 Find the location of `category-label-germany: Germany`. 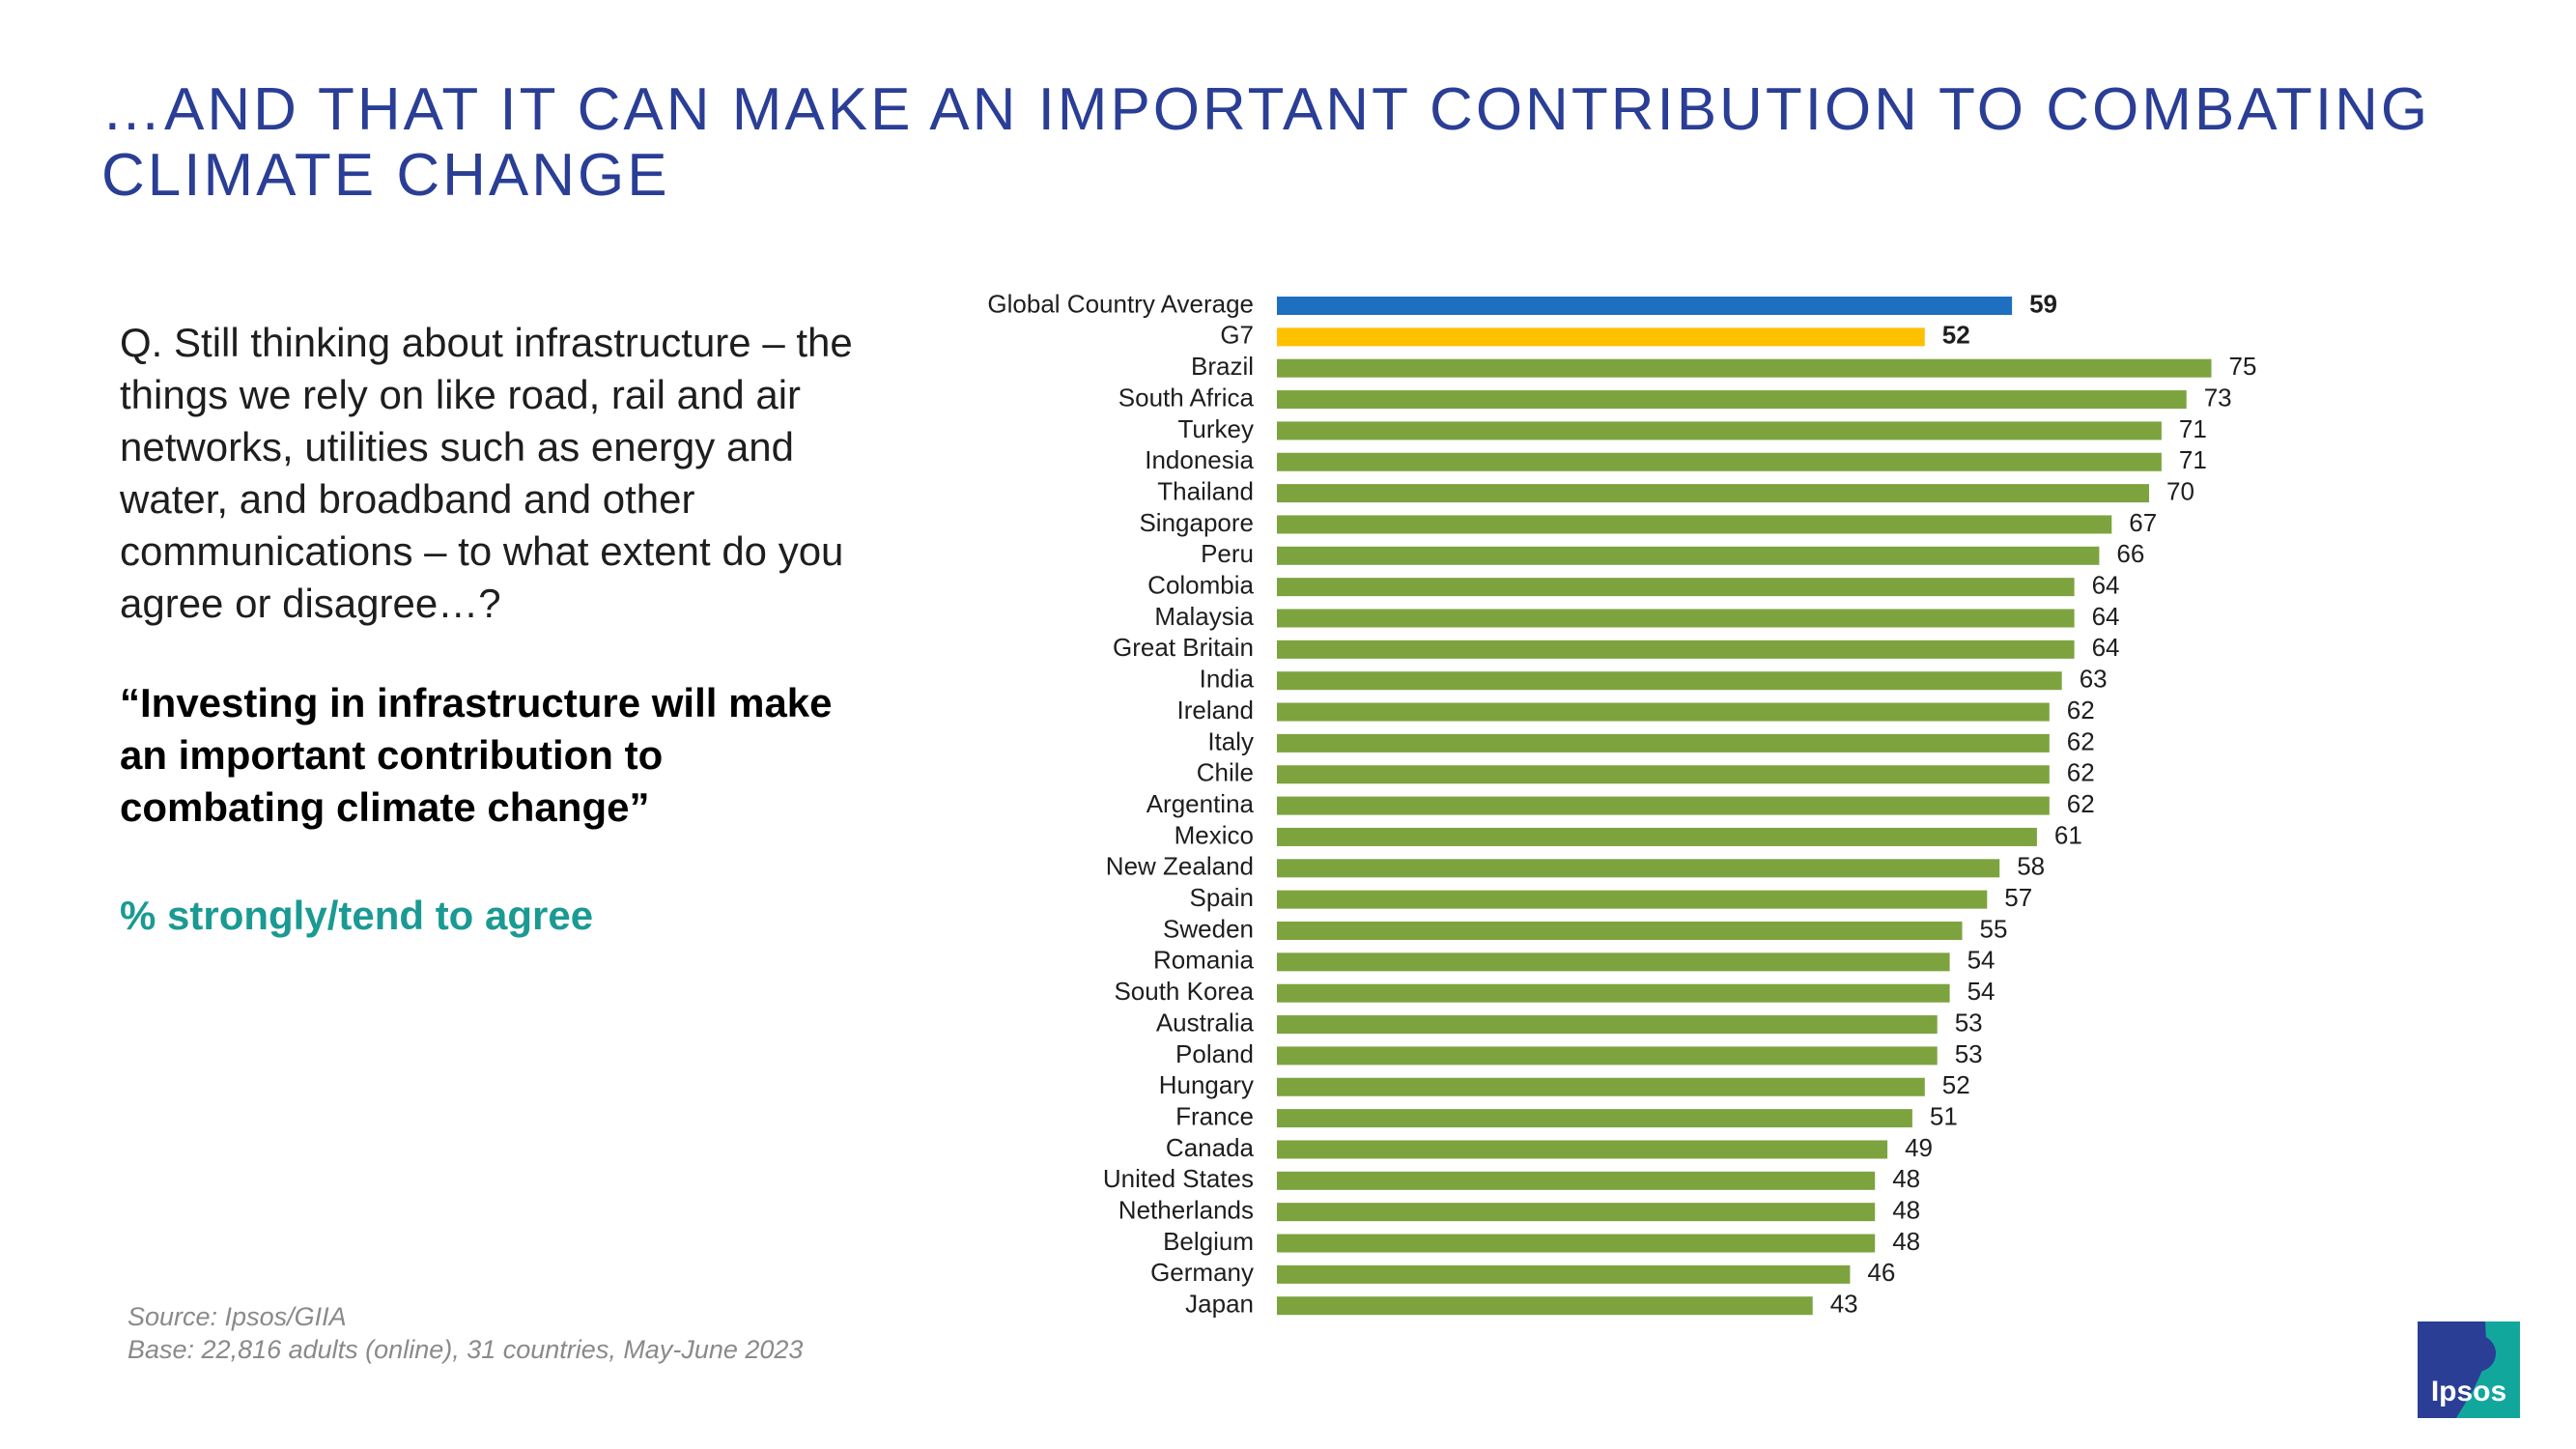

category-label-germany: Germany is located at coordinates (1202, 1272).